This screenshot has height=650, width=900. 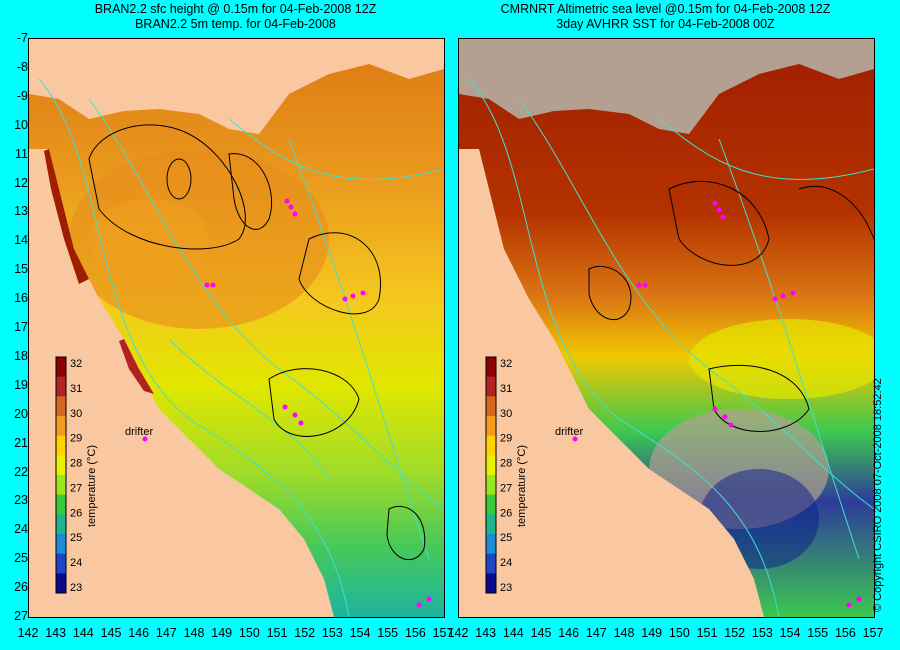 What do you see at coordinates (22, 66) in the screenshot?
I see `latitude-tick-label: -8` at bounding box center [22, 66].